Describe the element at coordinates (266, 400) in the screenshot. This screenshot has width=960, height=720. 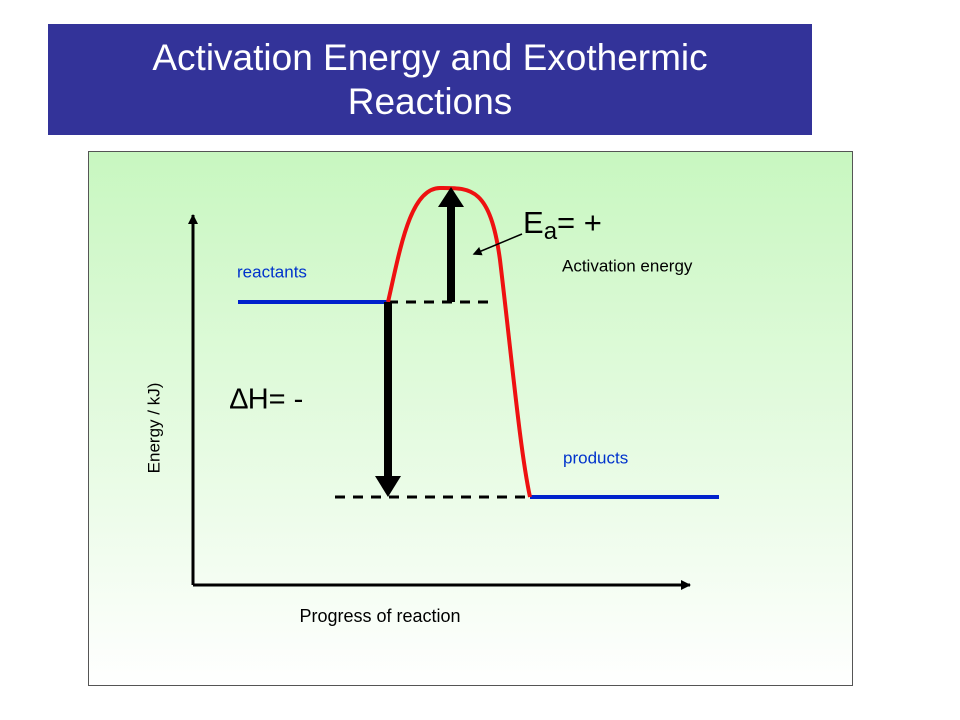
I see `delta-h-label: ∆H= -` at that location.